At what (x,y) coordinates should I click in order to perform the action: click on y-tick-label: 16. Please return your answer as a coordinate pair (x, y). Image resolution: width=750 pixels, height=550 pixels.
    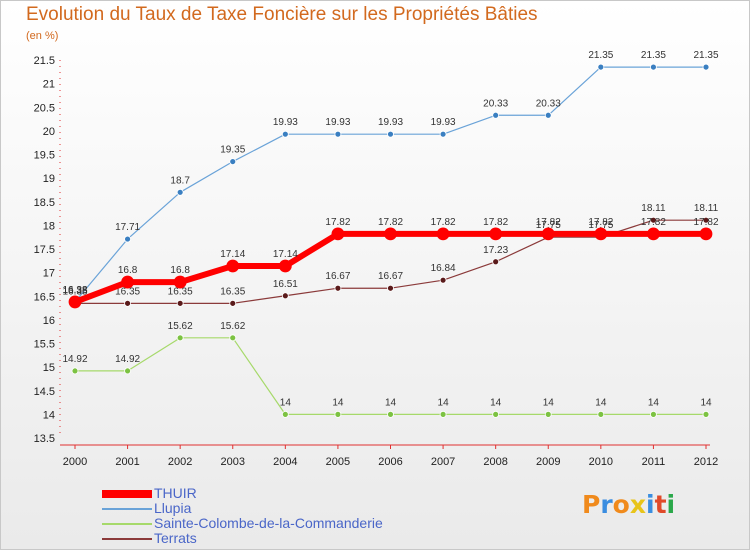
    Looking at the image, I should click on (49, 321).